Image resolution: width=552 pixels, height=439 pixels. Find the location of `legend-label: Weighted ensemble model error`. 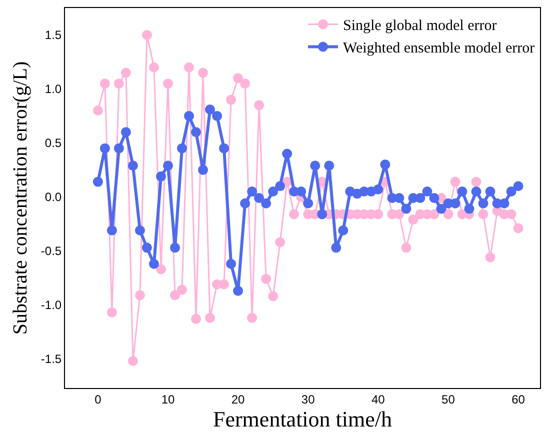

legend-label: Weighted ensemble model error is located at coordinates (439, 48).